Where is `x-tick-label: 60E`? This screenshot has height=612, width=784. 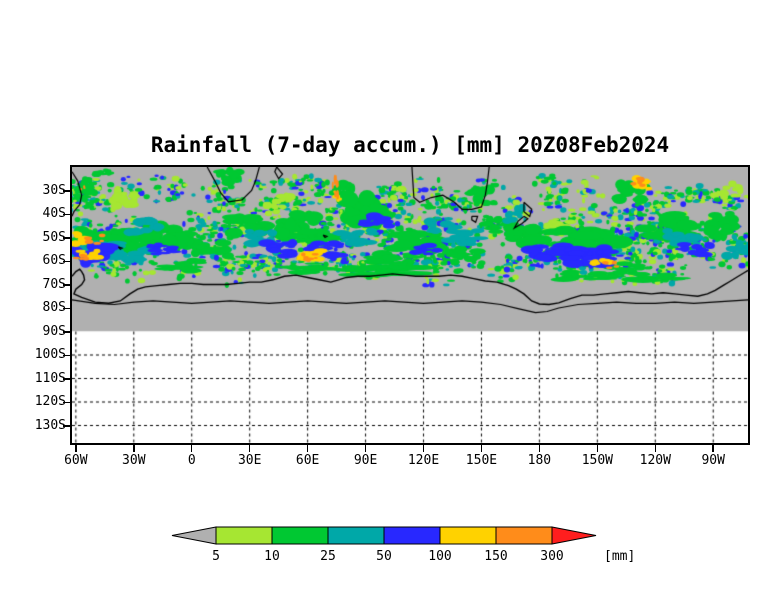 x-tick-label: 60E is located at coordinates (307, 460).